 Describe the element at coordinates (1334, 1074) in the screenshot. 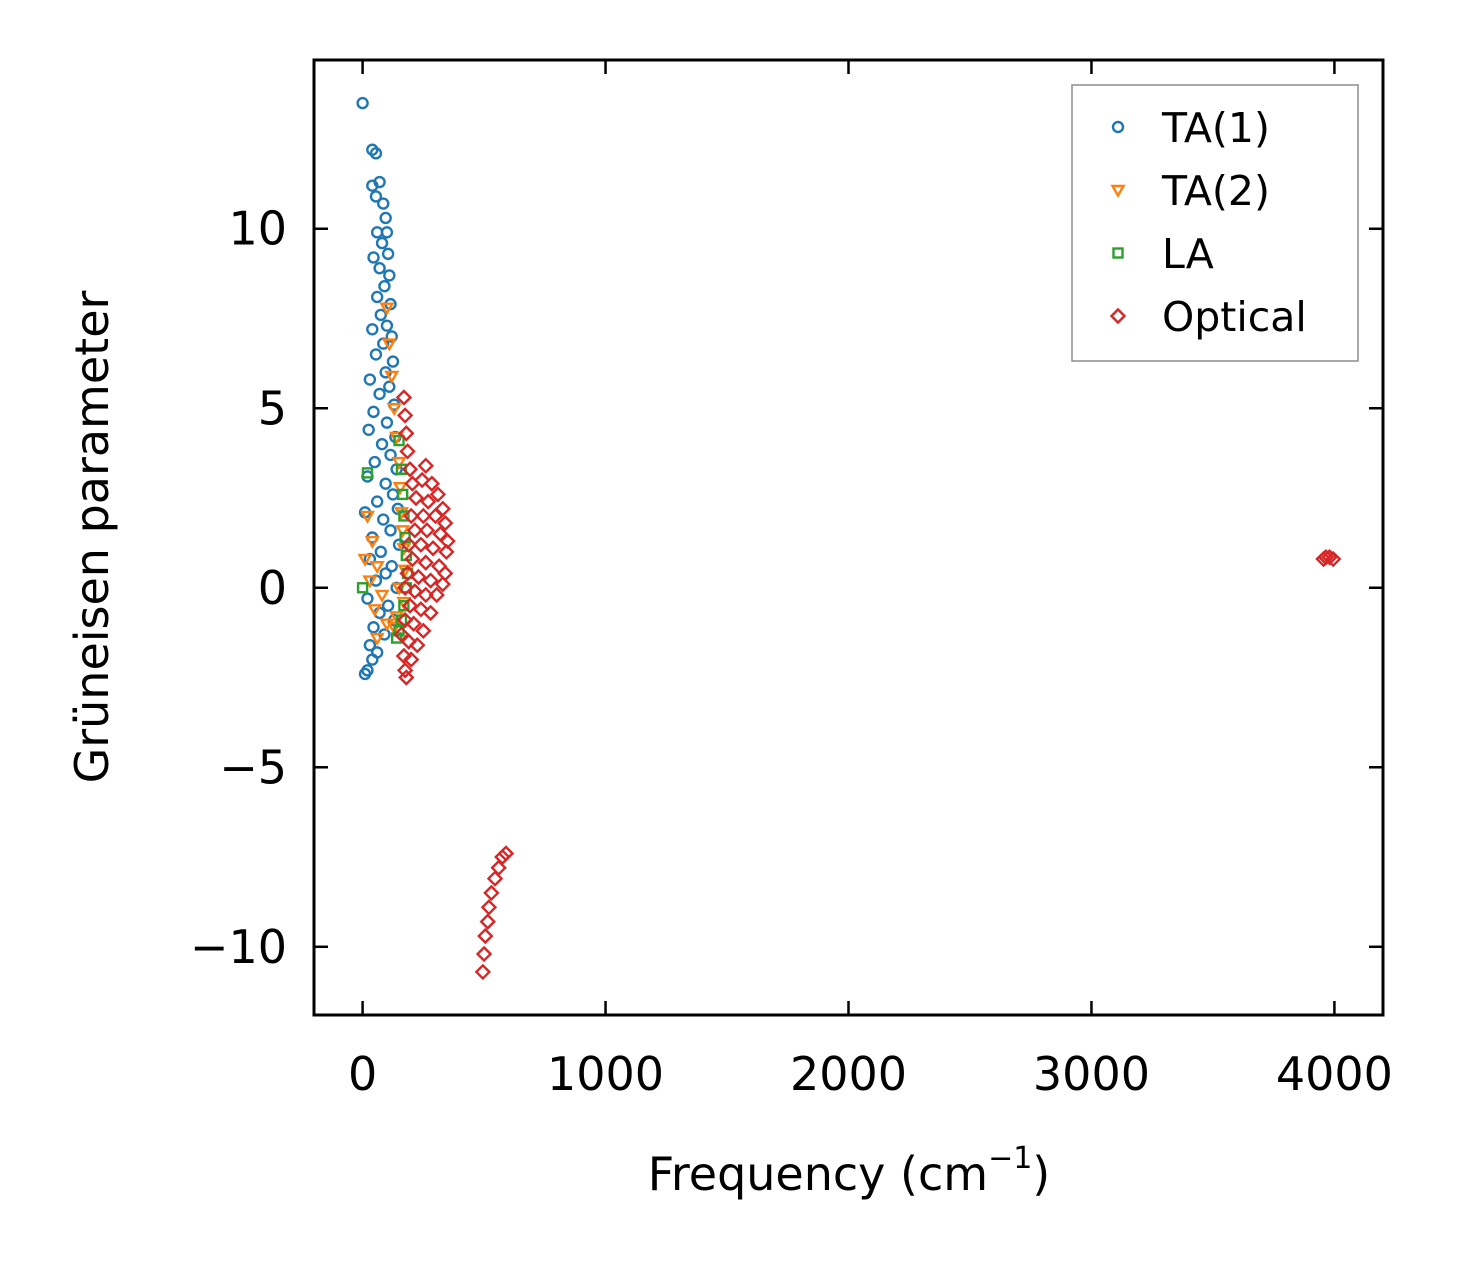

I see `x-tick-label: 4000` at that location.